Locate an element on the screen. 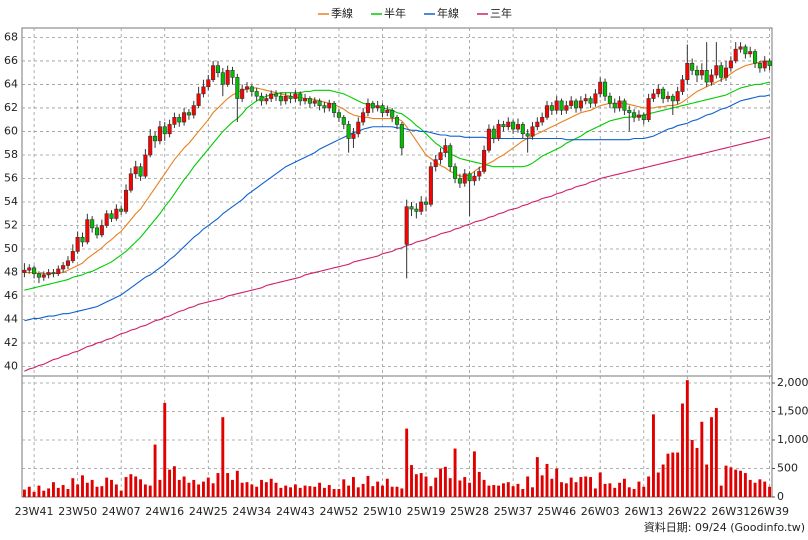  volume-tick-label: 1,000 is located at coordinates (792, 439).